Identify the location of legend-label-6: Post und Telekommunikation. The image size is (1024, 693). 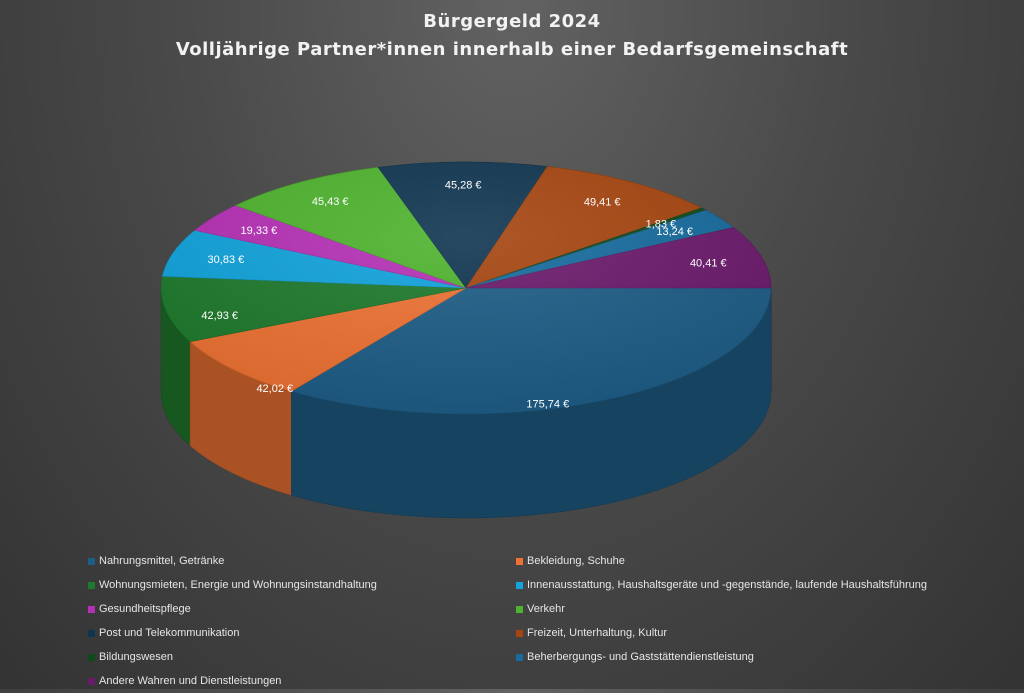
(169, 633).